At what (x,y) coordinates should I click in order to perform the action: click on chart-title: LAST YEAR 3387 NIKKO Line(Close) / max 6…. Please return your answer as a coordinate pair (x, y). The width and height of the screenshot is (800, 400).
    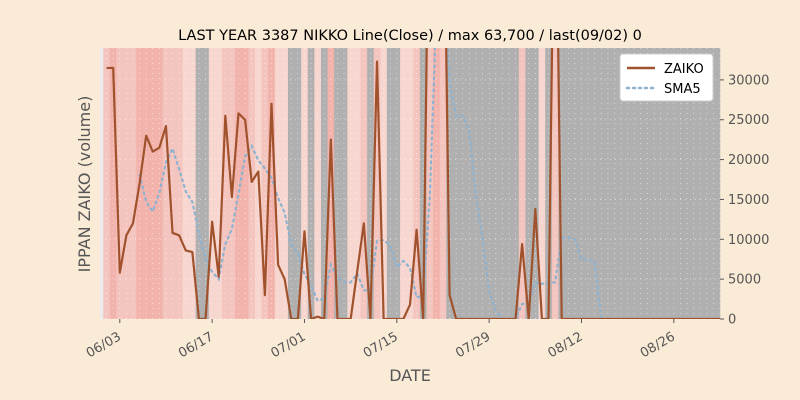
    Looking at the image, I should click on (410, 36).